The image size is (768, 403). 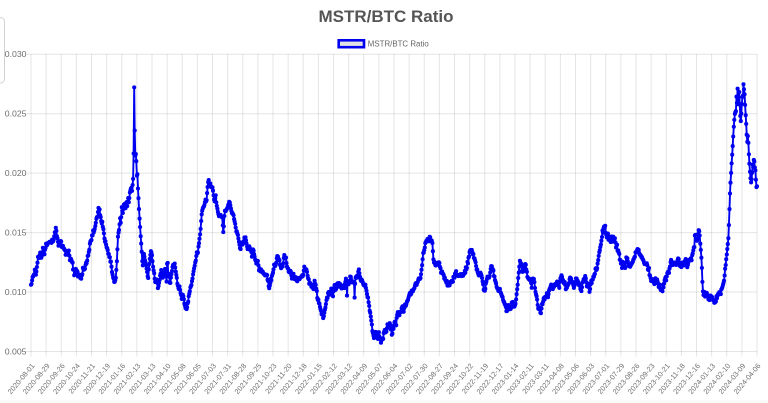 What do you see at coordinates (16, 233) in the screenshot?
I see `svg-text: 0.015` at bounding box center [16, 233].